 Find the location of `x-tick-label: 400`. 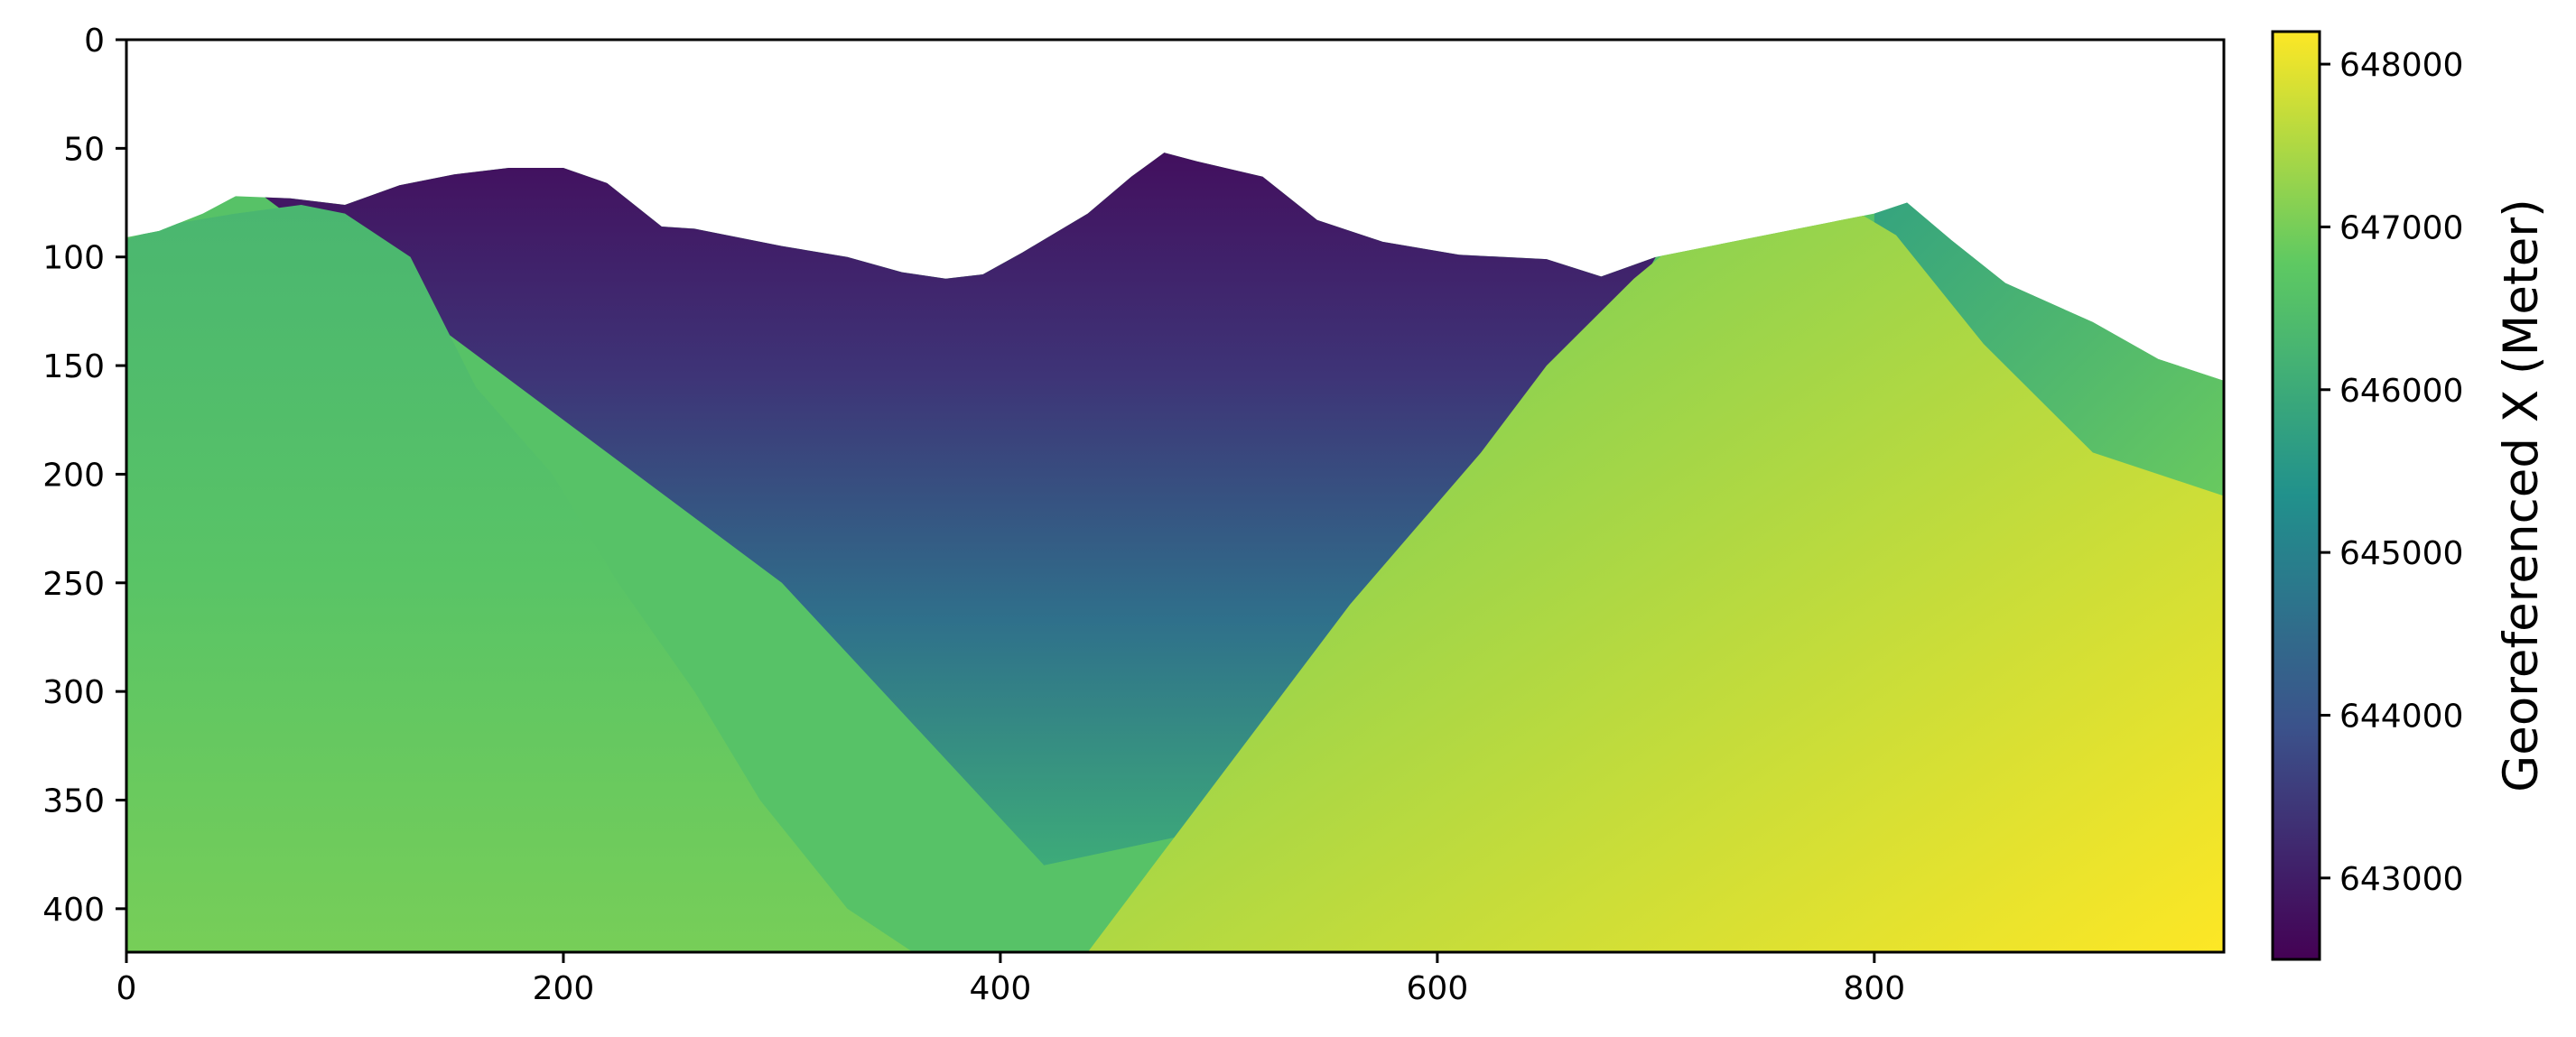

x-tick-label: 400 is located at coordinates (1001, 989).